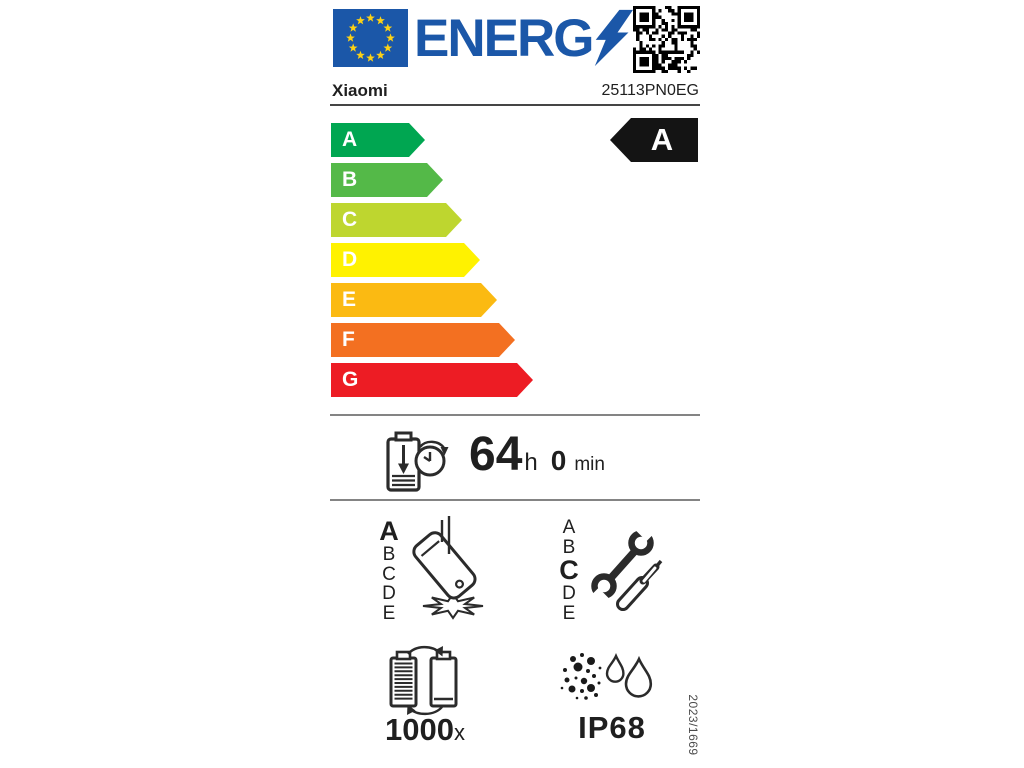 The image size is (1024, 768). Describe the element at coordinates (459, 732) in the screenshot. I see `cycles-unit: x` at that location.